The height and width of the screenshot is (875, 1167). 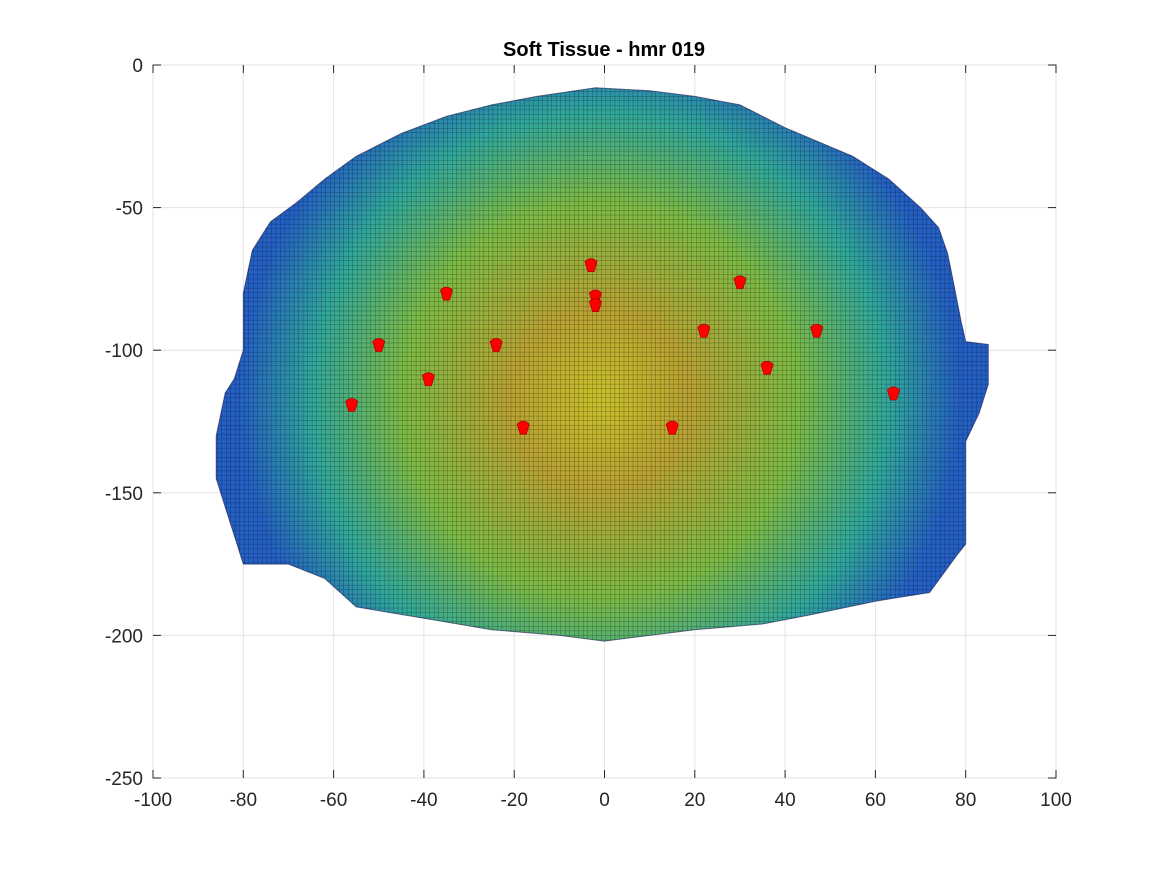 What do you see at coordinates (129, 209) in the screenshot?
I see `y-tick-label: -50` at bounding box center [129, 209].